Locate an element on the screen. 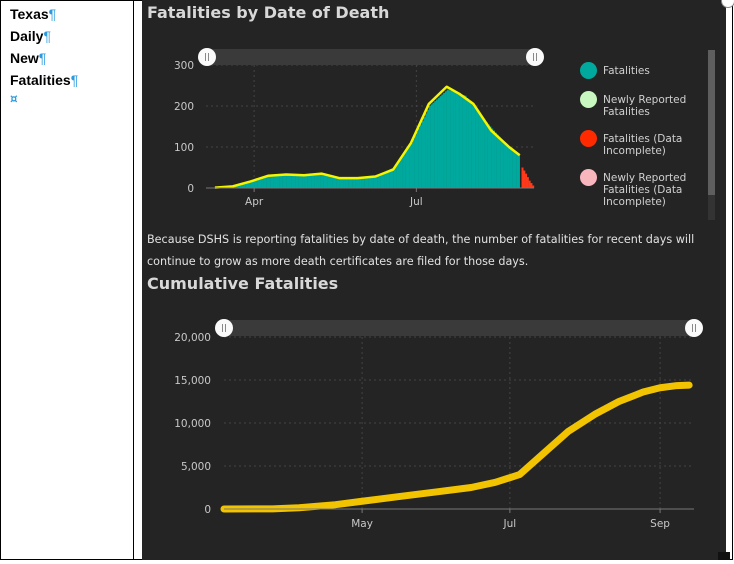 The image size is (734, 564). collapse-icon is located at coordinates (727, 4).